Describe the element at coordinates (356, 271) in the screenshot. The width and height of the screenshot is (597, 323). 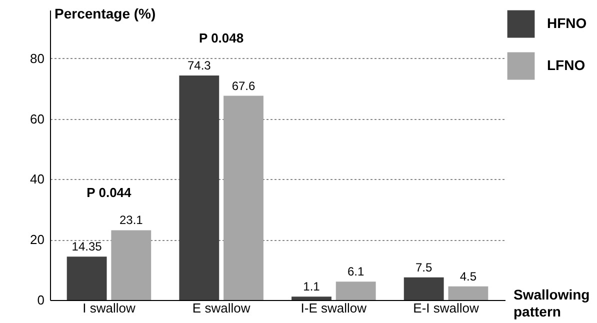
I see `data-label: 6.1` at that location.